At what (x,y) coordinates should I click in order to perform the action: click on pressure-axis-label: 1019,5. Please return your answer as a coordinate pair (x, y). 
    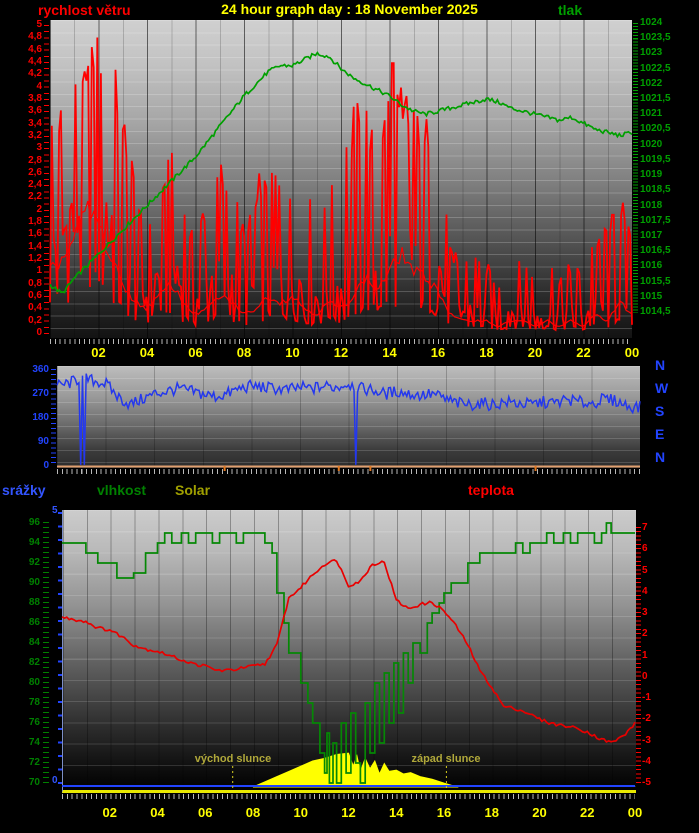
    Looking at the image, I should click on (655, 159).